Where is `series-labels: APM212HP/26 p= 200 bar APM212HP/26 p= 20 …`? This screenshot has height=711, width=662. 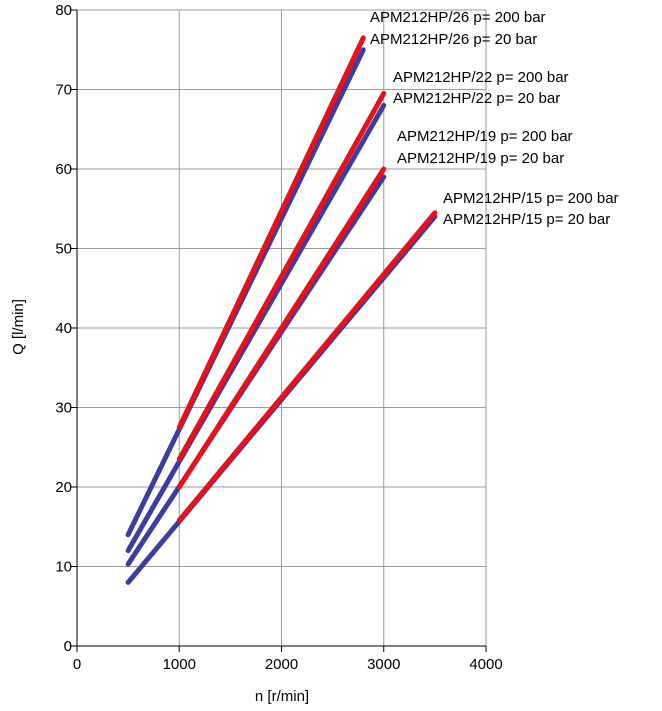 series-labels: APM212HP/26 p= 200 bar APM212HP/26 p= 20 … is located at coordinates (494, 118).